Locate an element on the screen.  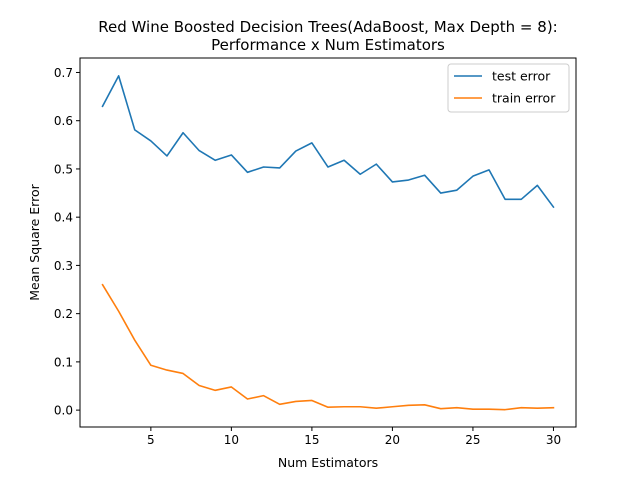
x-tick-label: 5 is located at coordinates (151, 440).